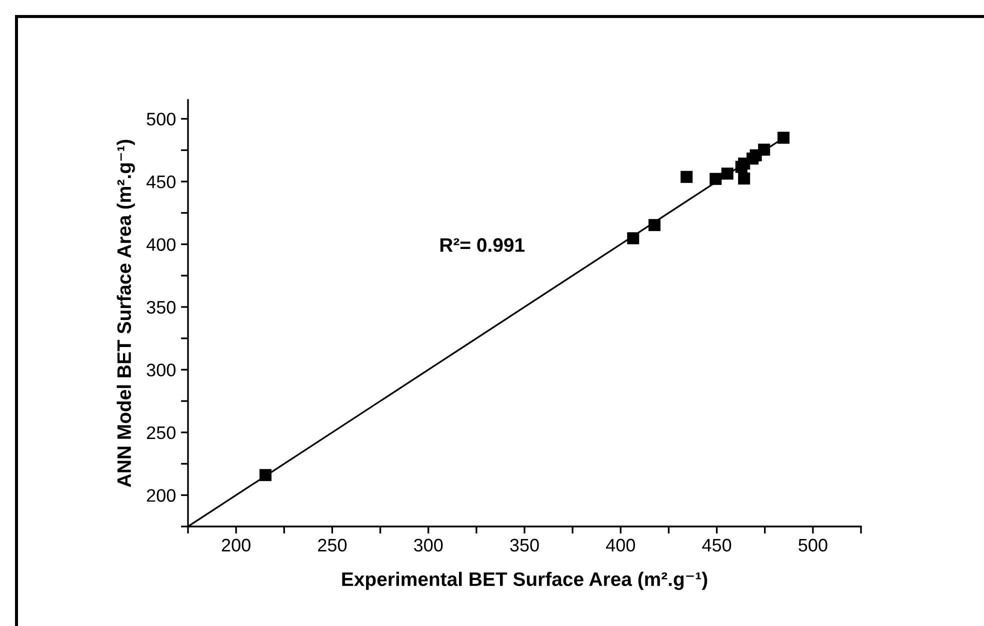 Image resolution: width=984 pixels, height=626 pixels. What do you see at coordinates (161, 119) in the screenshot?
I see `y-tick-label: 500` at bounding box center [161, 119].